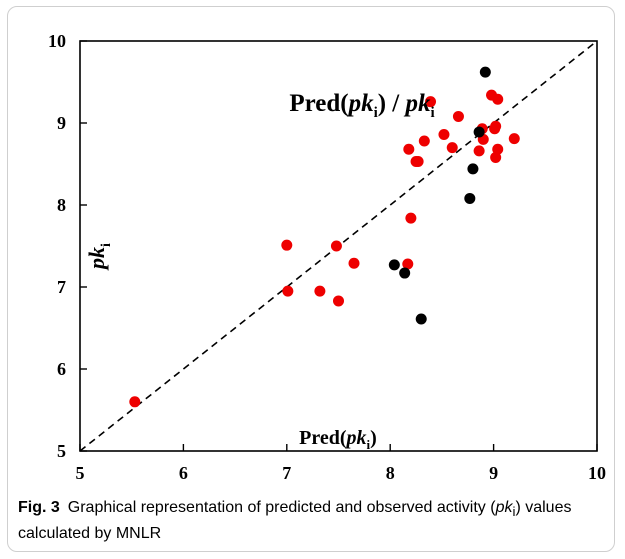  I want to click on x-tick-label: 9, so click(493, 473).